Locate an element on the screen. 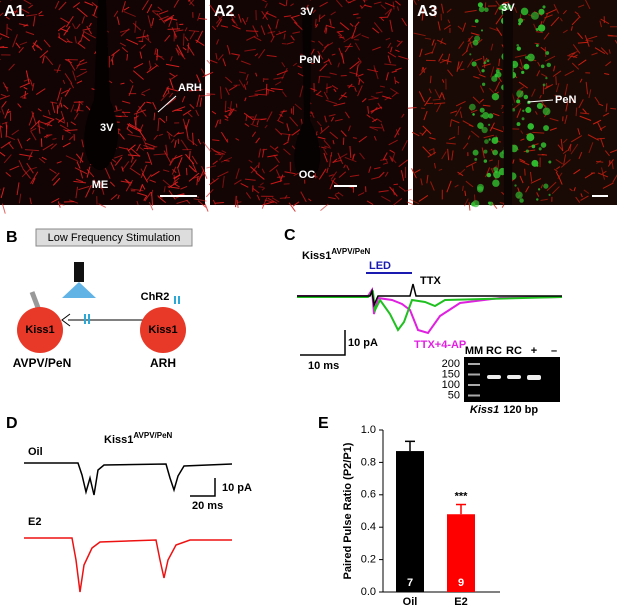 The image size is (617, 610). cell-superscript: AVPV/PeN is located at coordinates (350, 251).